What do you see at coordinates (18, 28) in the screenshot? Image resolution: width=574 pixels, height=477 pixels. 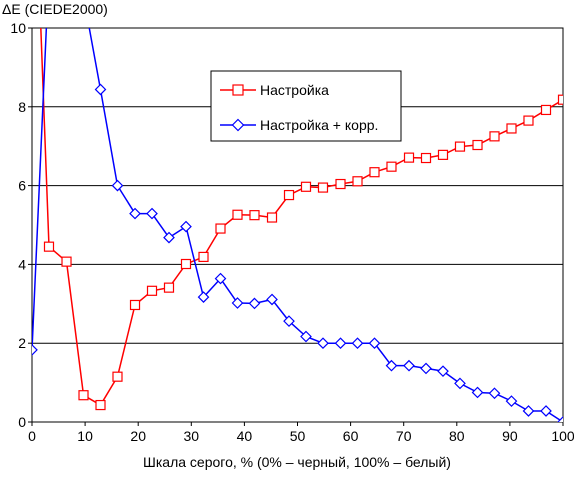 I see `y-tick-label: 10` at bounding box center [18, 28].